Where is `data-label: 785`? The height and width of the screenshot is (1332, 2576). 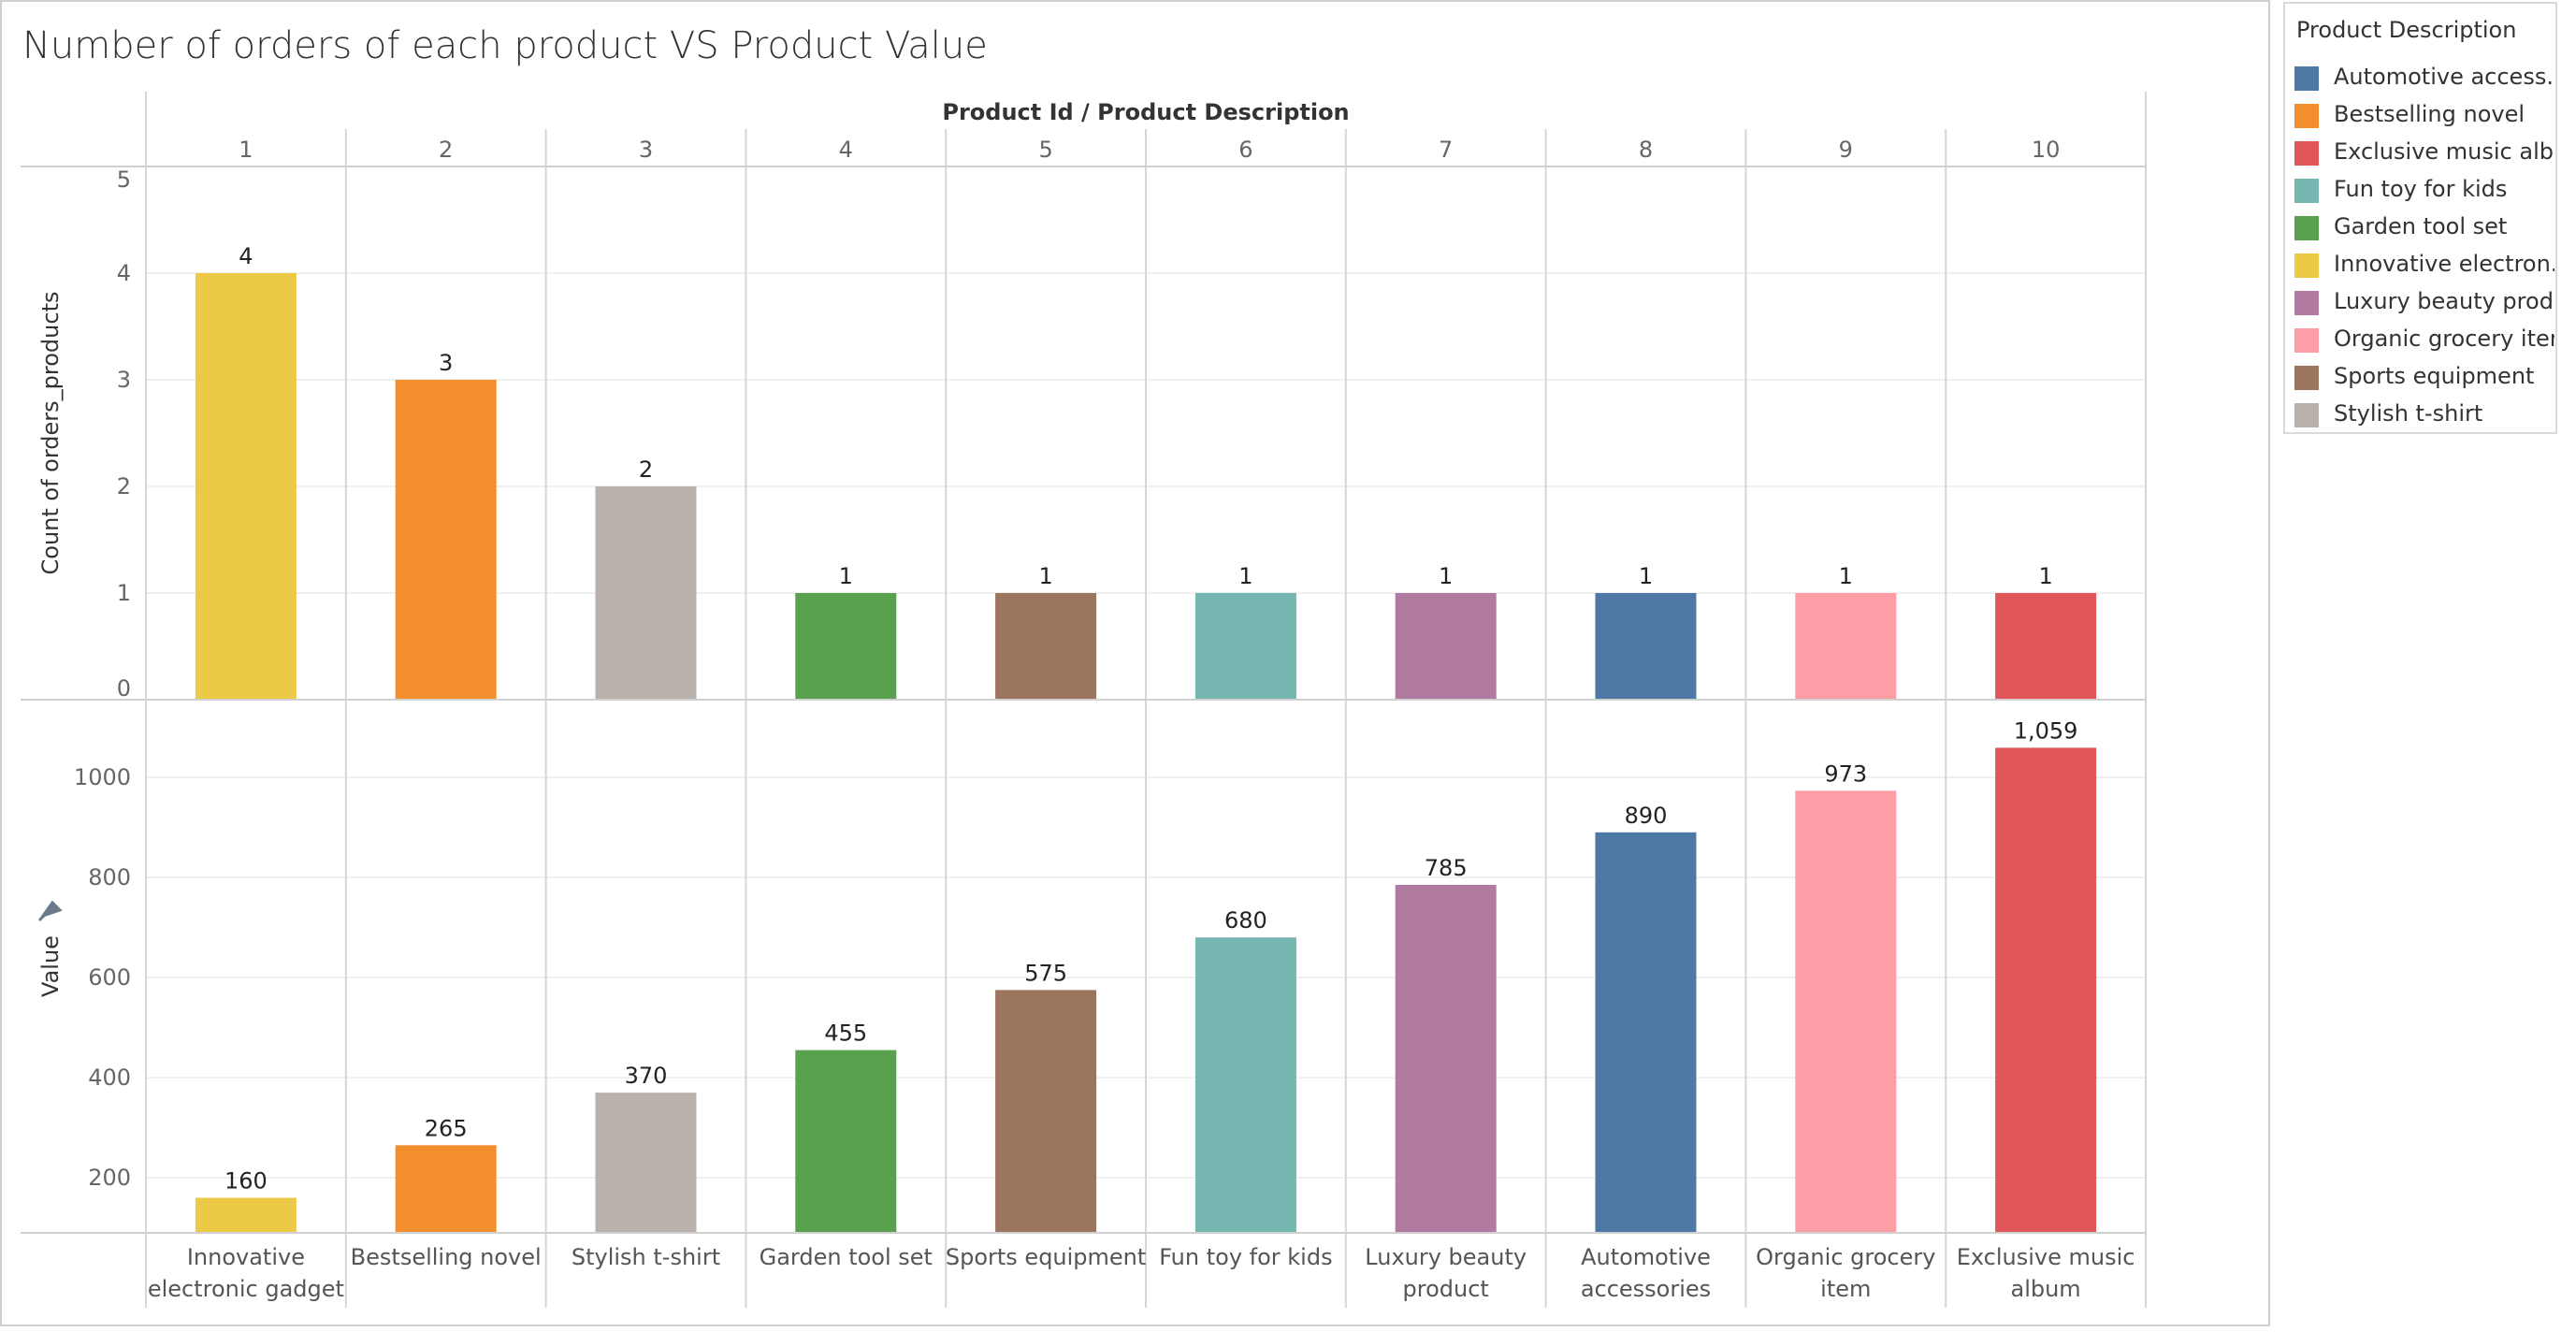
data-label: 785 is located at coordinates (1447, 868).